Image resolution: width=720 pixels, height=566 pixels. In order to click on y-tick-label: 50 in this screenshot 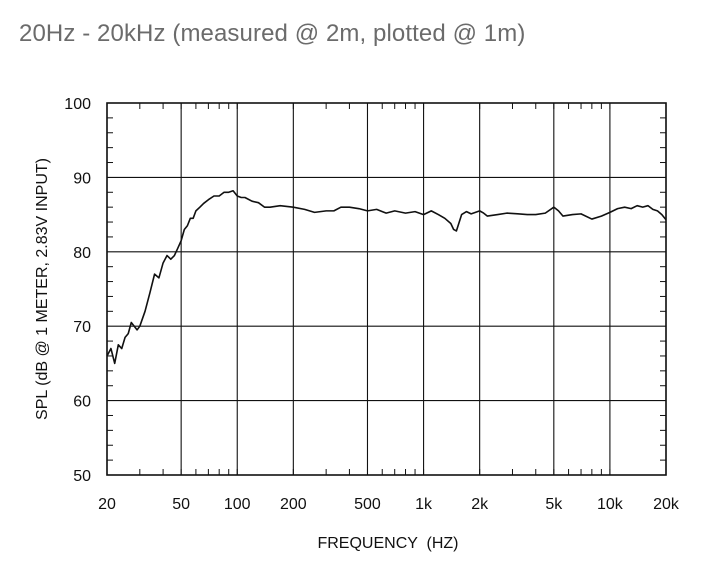, I will do `click(82, 476)`.